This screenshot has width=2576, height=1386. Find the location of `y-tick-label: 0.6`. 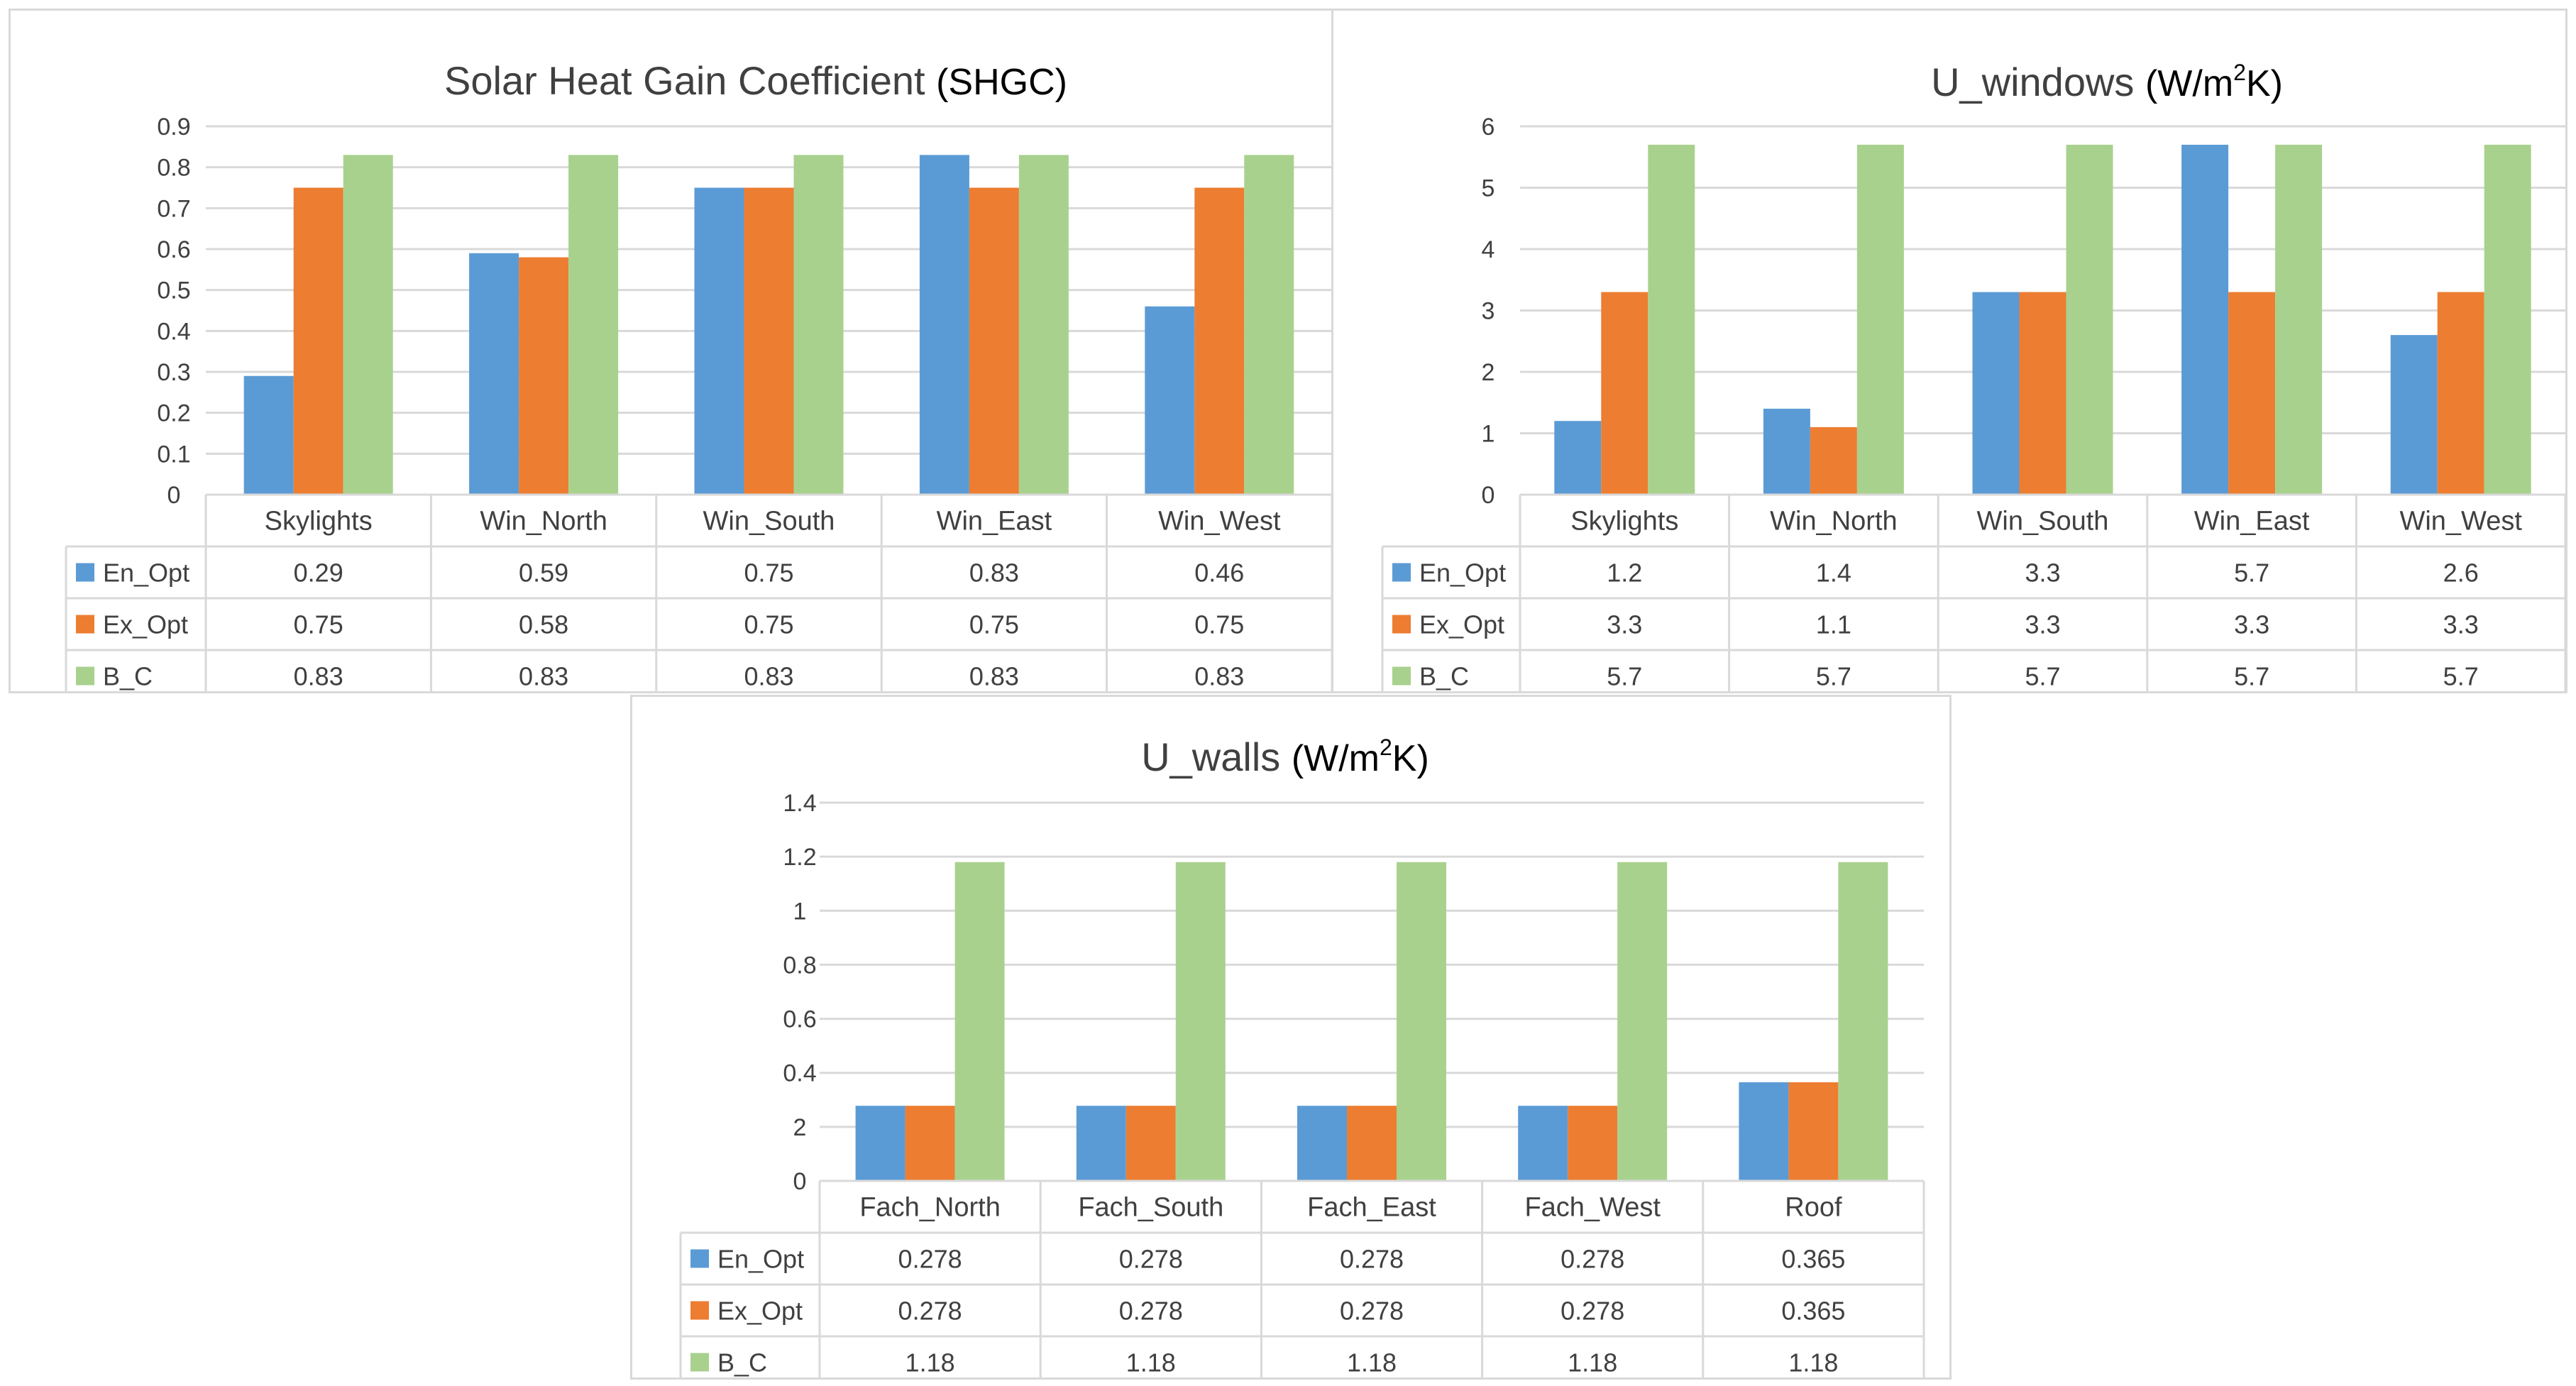

y-tick-label: 0.6 is located at coordinates (173, 249).